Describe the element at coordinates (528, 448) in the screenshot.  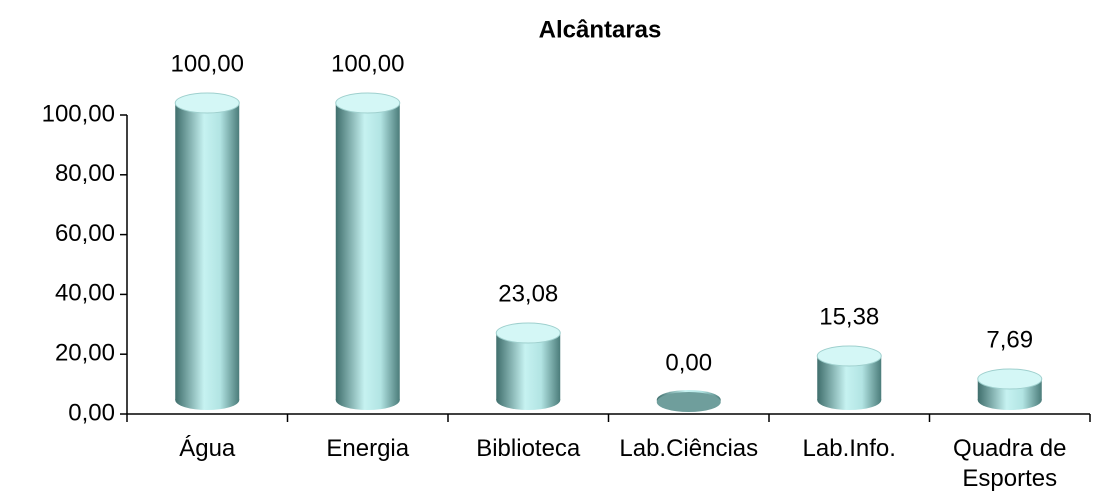
I see `x-tick-label: Biblioteca` at that location.